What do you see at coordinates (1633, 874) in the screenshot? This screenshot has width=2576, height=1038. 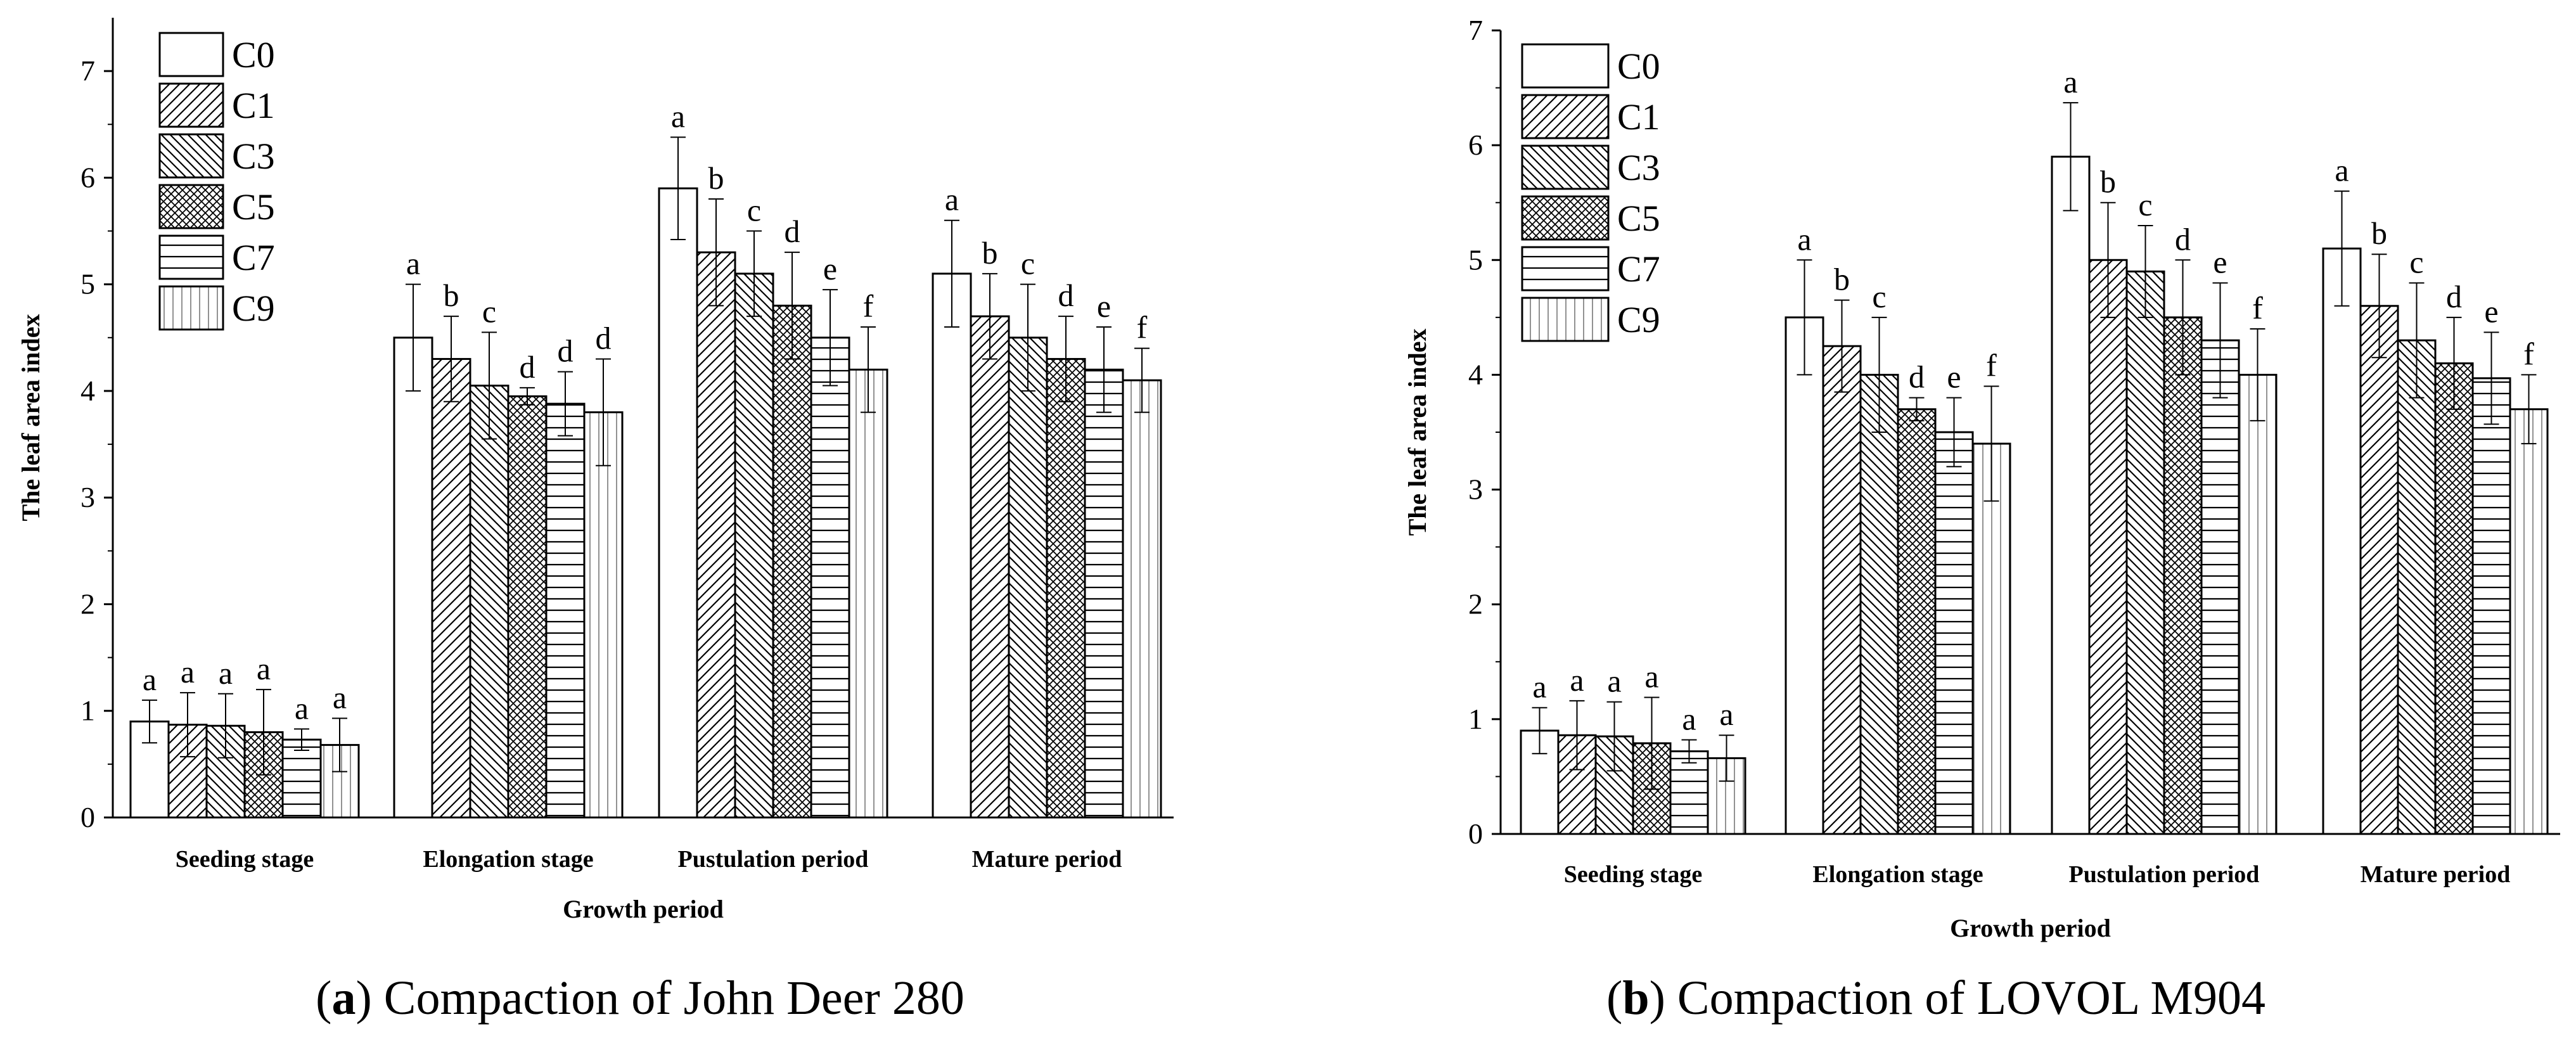 I see `x-category-label: Seeding stage` at bounding box center [1633, 874].